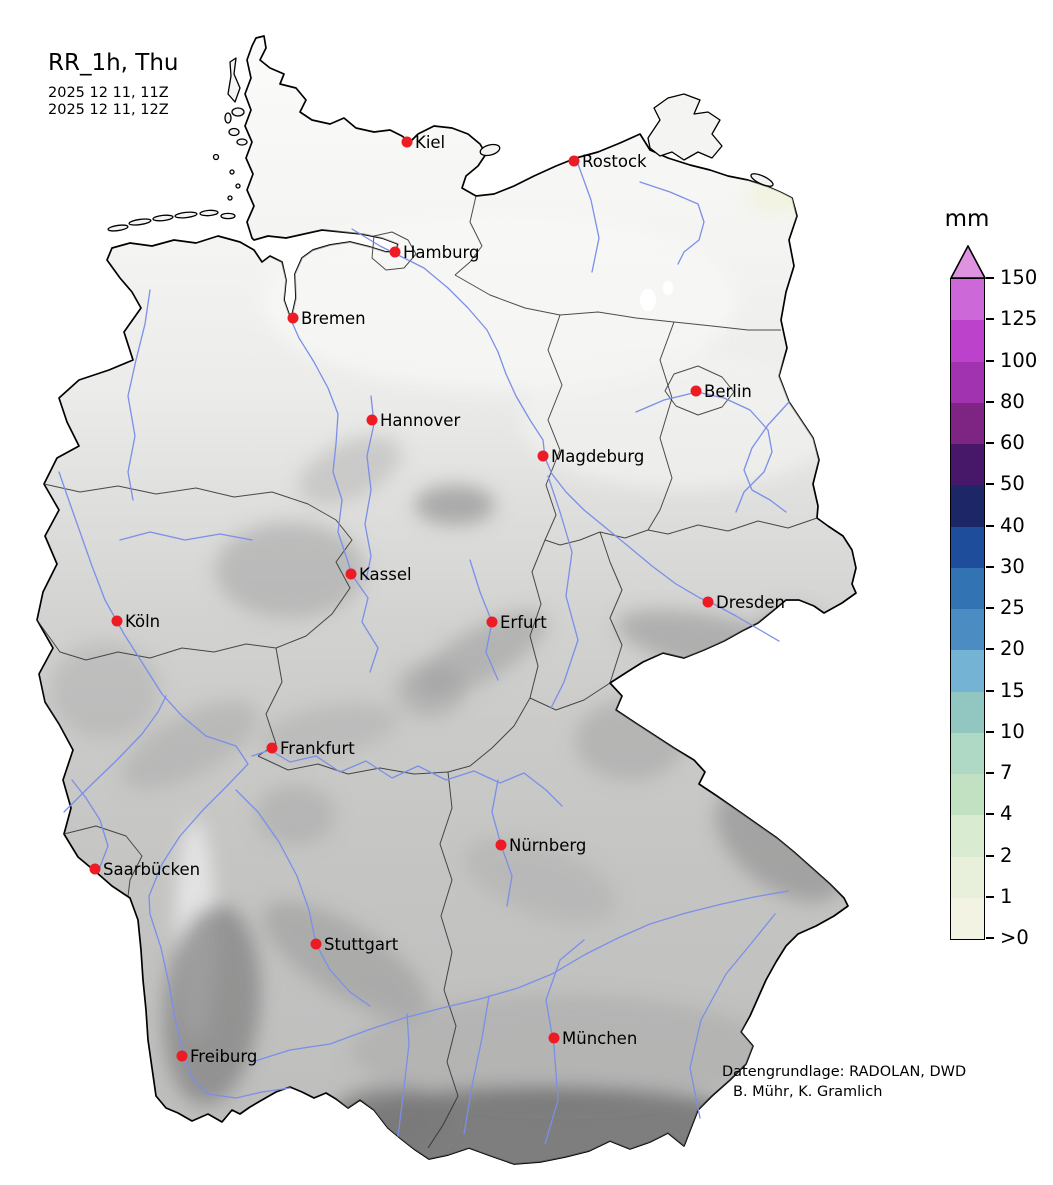 Image resolution: width=1053 pixels, height=1185 pixels. What do you see at coordinates (303, 898) in the screenshot?
I see `river-neckar` at bounding box center [303, 898].